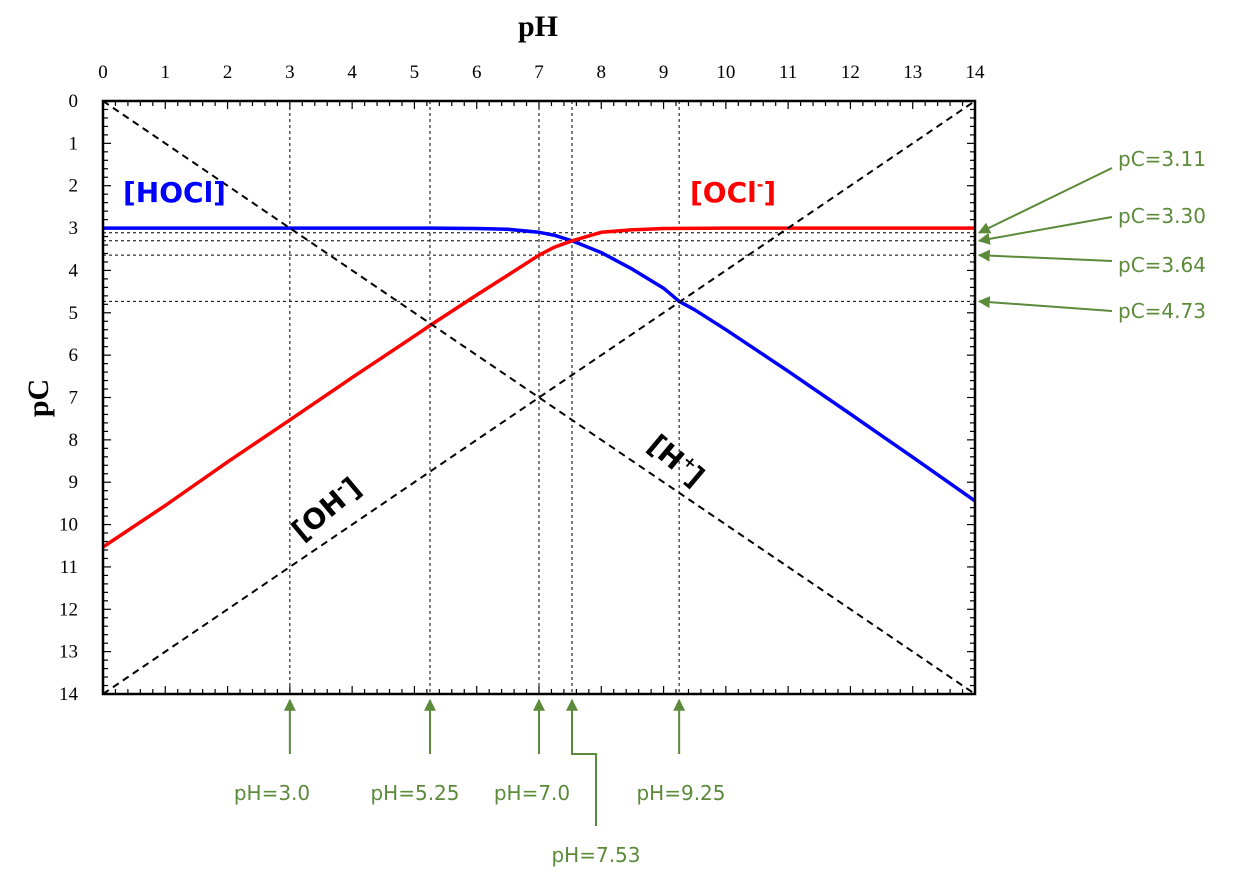 This screenshot has width=1244, height=872. Describe the element at coordinates (74, 313) in the screenshot. I see `y-tick-label: 5` at that location.